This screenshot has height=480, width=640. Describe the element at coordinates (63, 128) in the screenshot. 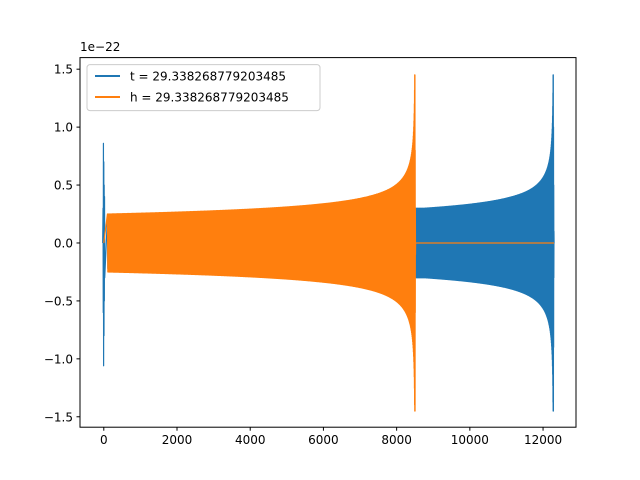

I see `y-tick-label: 1.0` at that location.